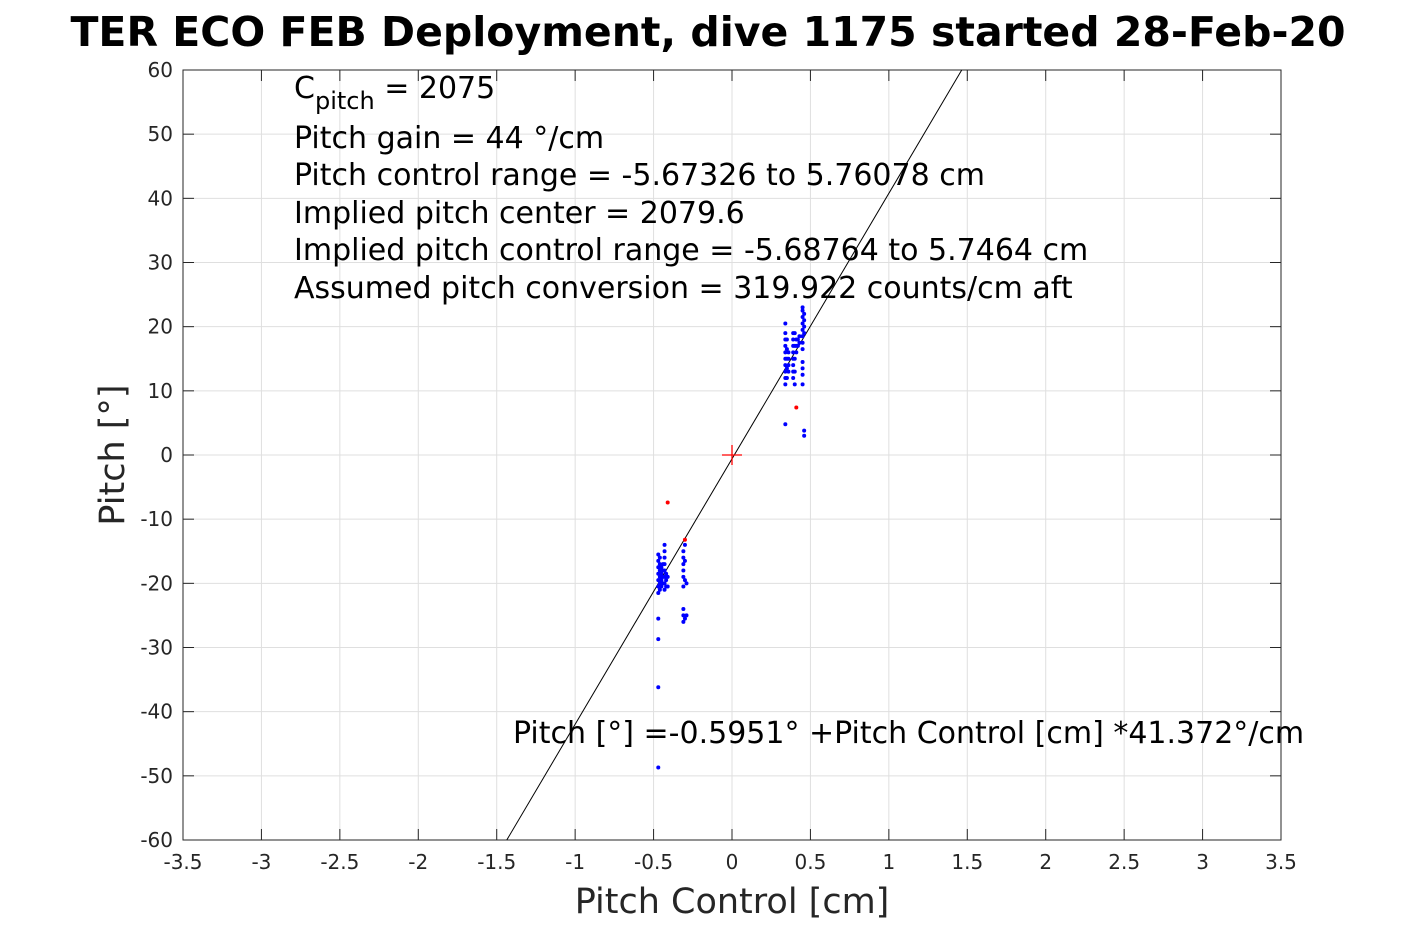 The height and width of the screenshot is (945, 1417). Describe the element at coordinates (888, 862) in the screenshot. I see `x-tick-label: 1` at that location.